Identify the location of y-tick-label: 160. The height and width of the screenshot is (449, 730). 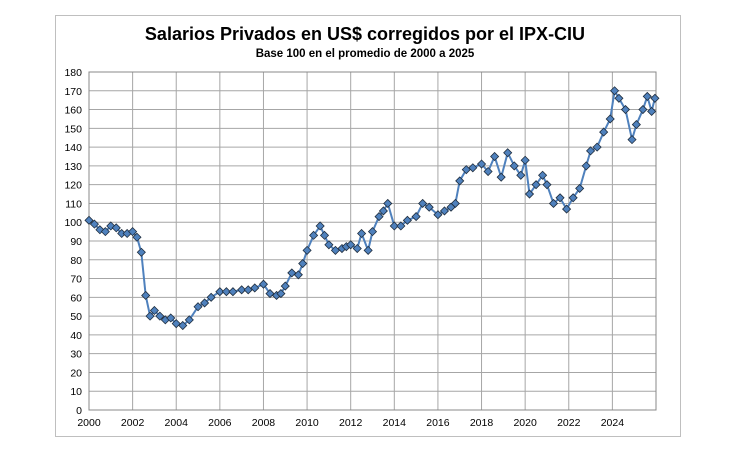
(73, 111).